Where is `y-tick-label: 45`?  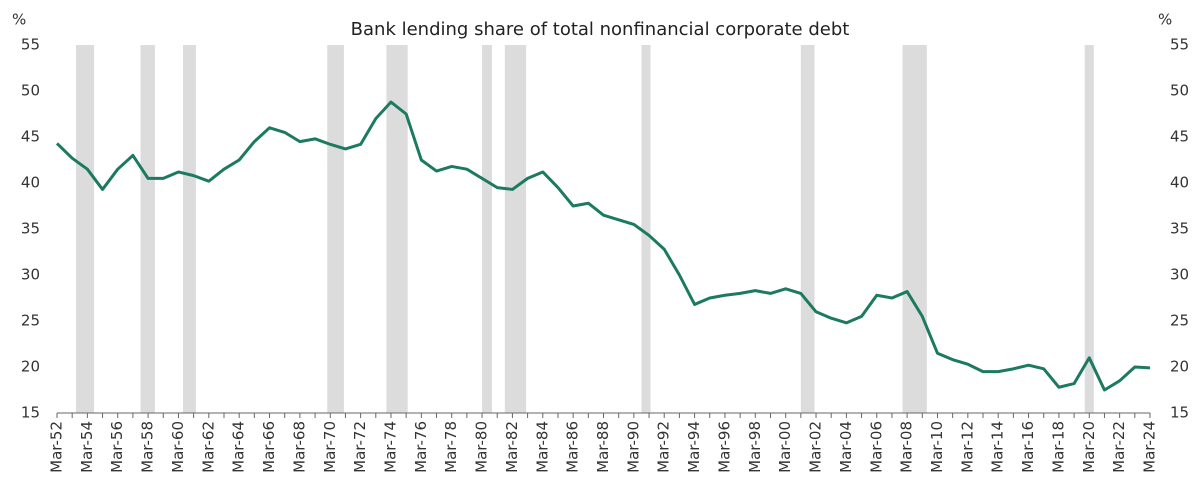
y-tick-label: 45 is located at coordinates (30, 137).